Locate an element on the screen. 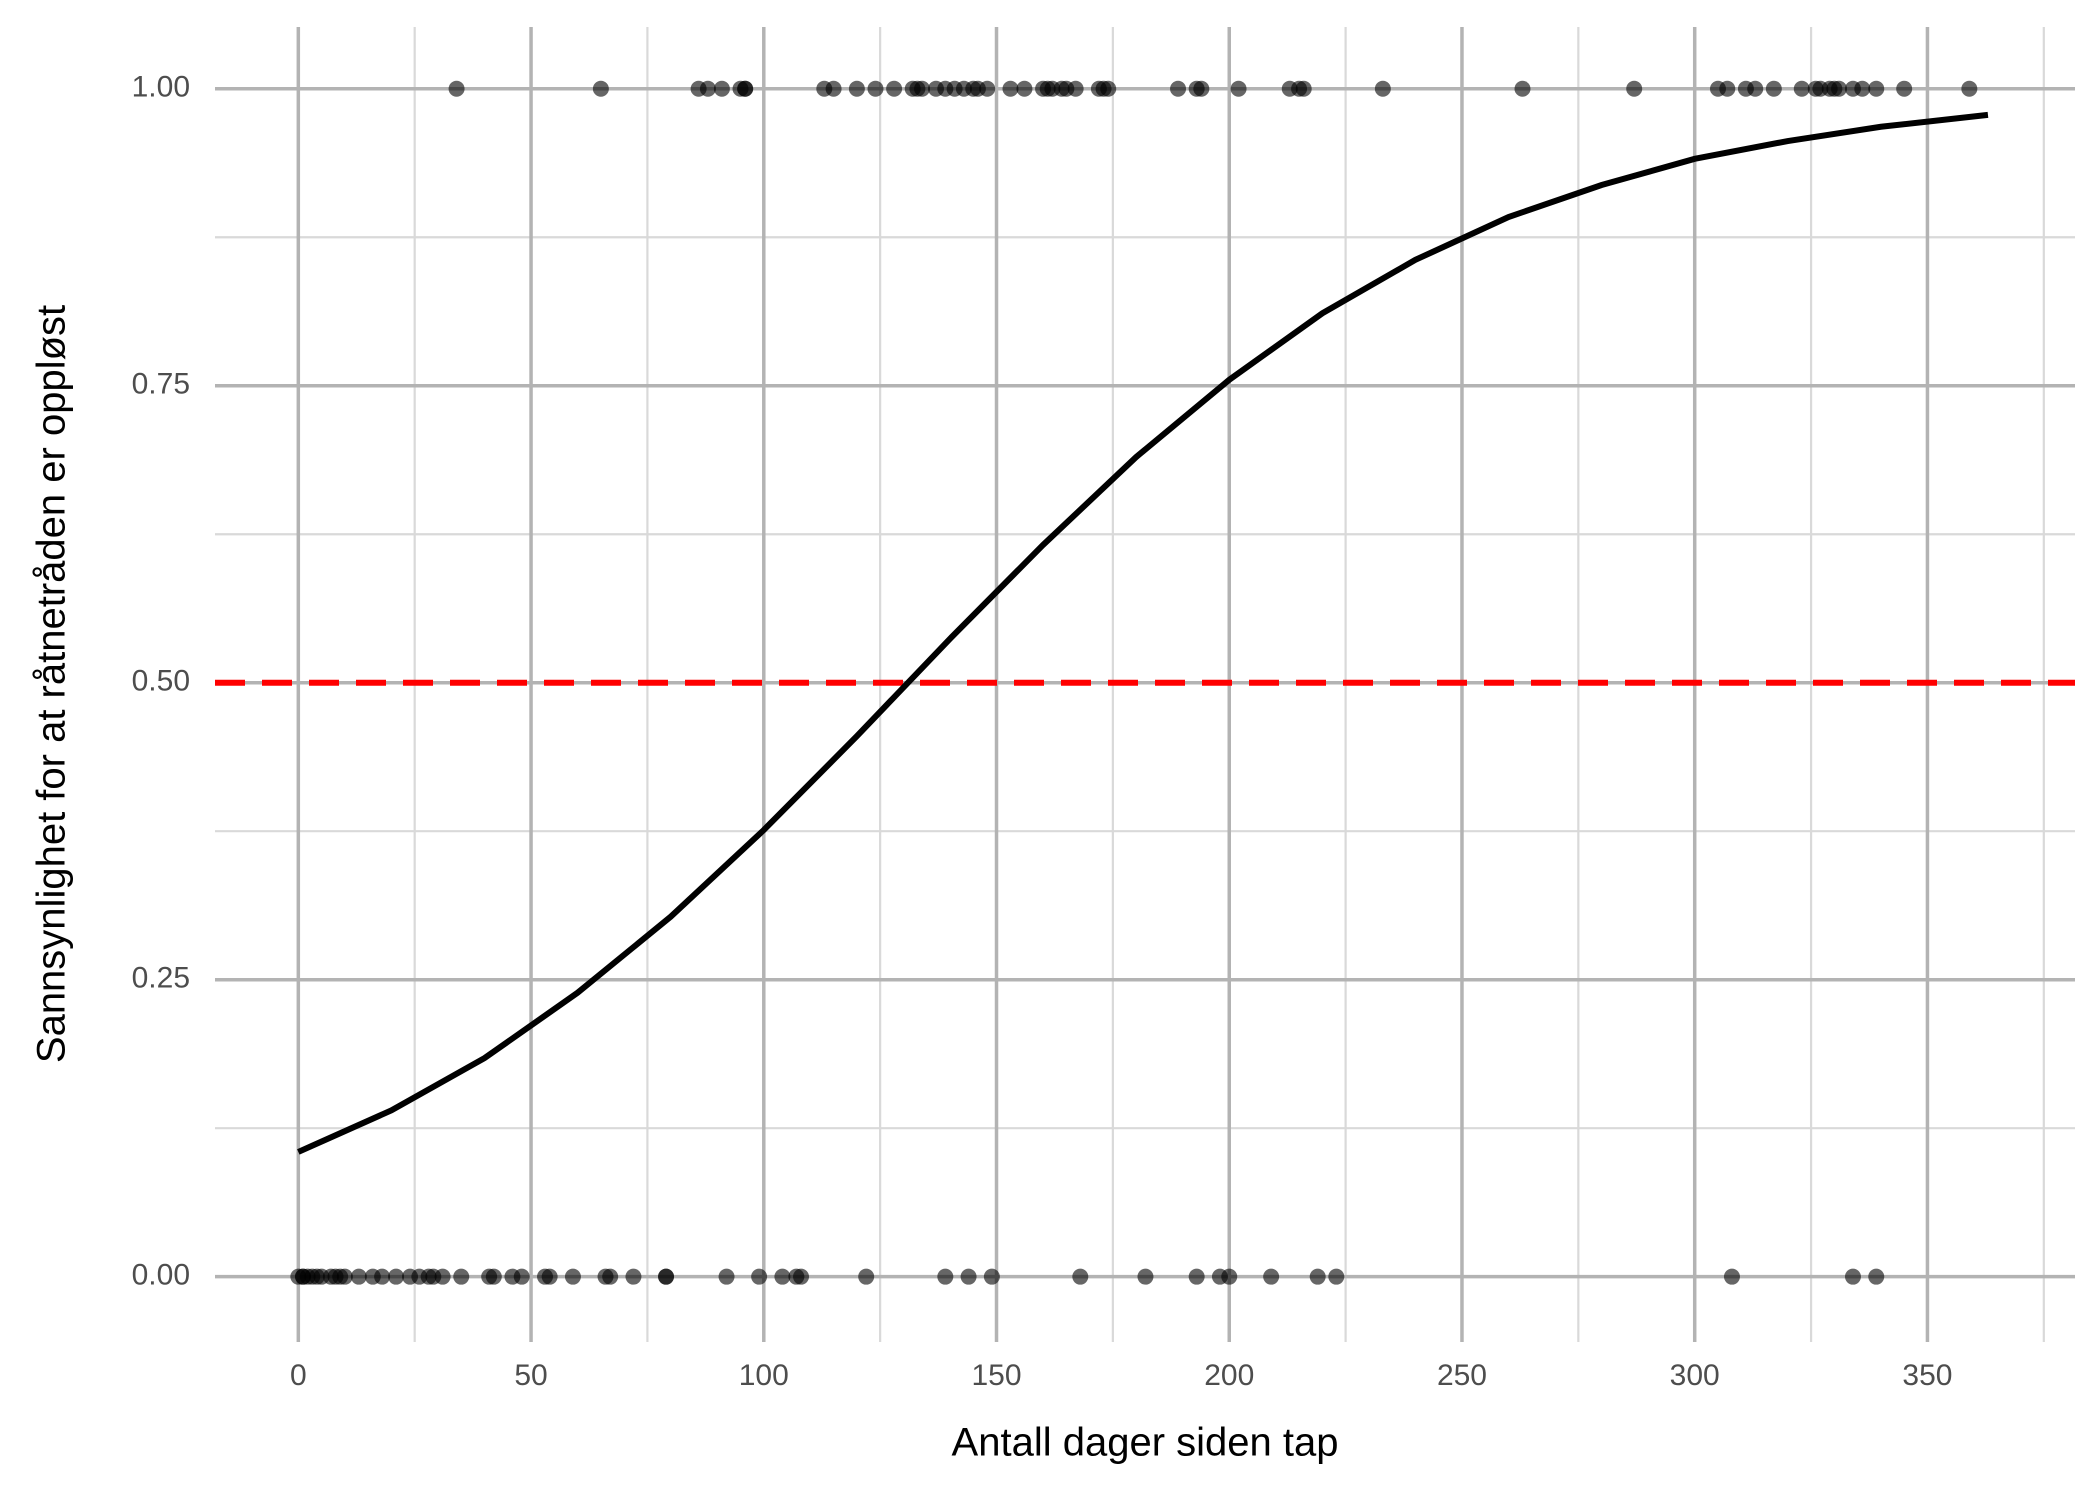 This screenshot has height=1500, width=2100. x-tick-label: 350 is located at coordinates (1927, 1375).